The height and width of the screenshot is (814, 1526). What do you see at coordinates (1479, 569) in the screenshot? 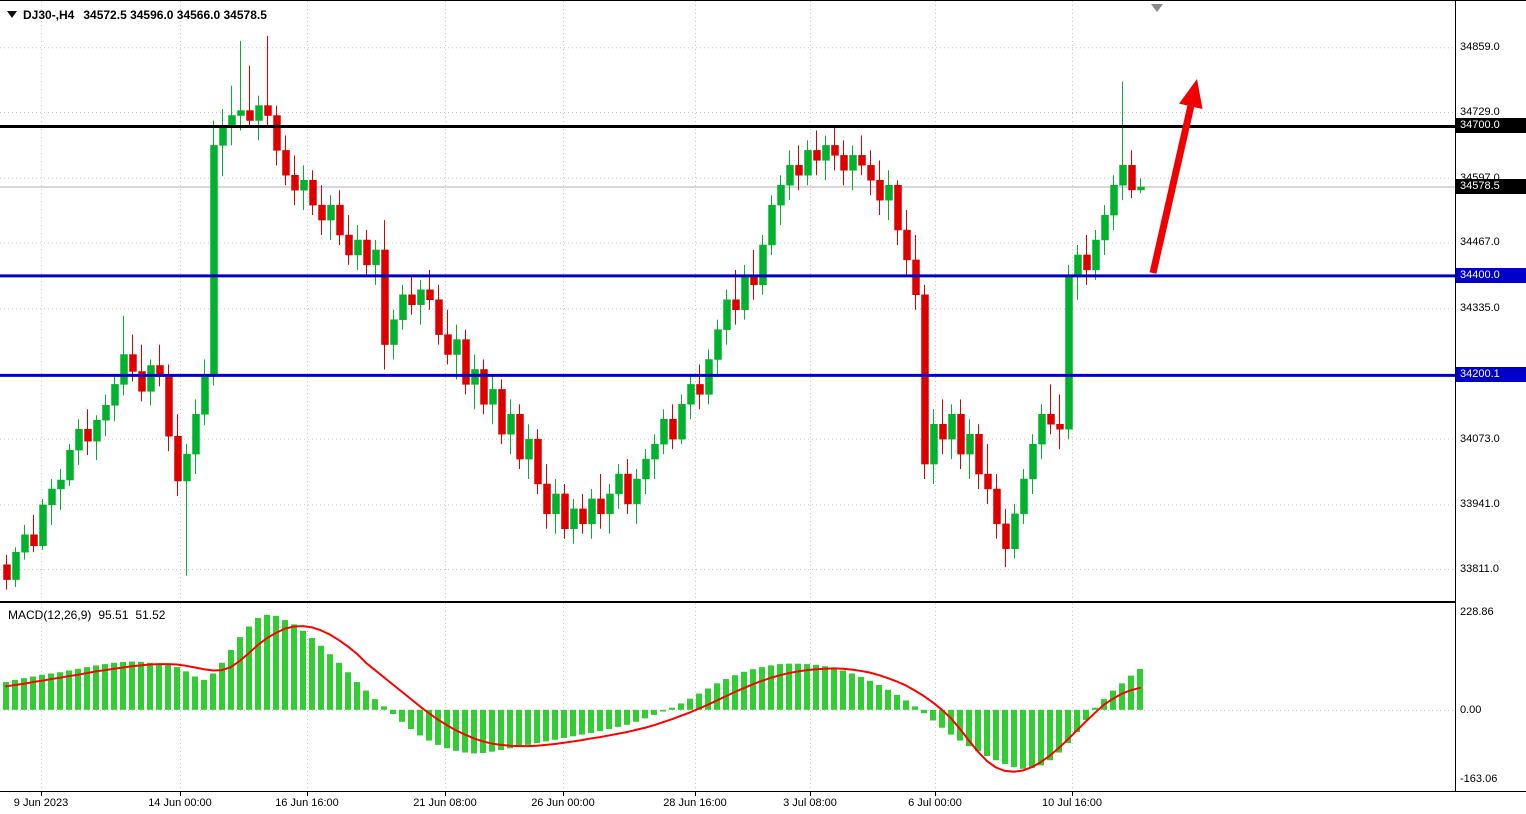
I see `price-axis-tick: 33811.0` at bounding box center [1479, 569].